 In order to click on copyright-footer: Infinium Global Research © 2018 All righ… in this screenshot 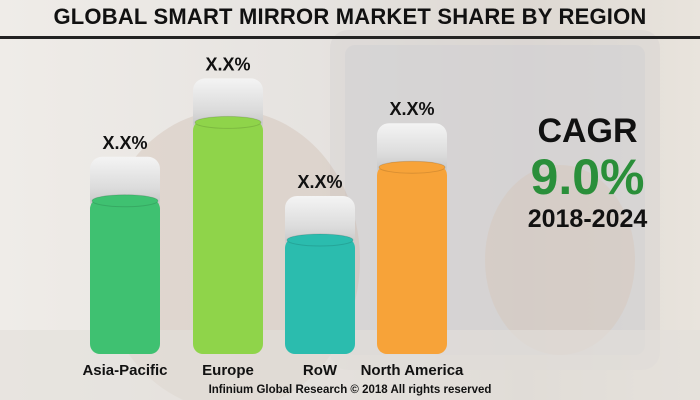, I will do `click(350, 390)`.